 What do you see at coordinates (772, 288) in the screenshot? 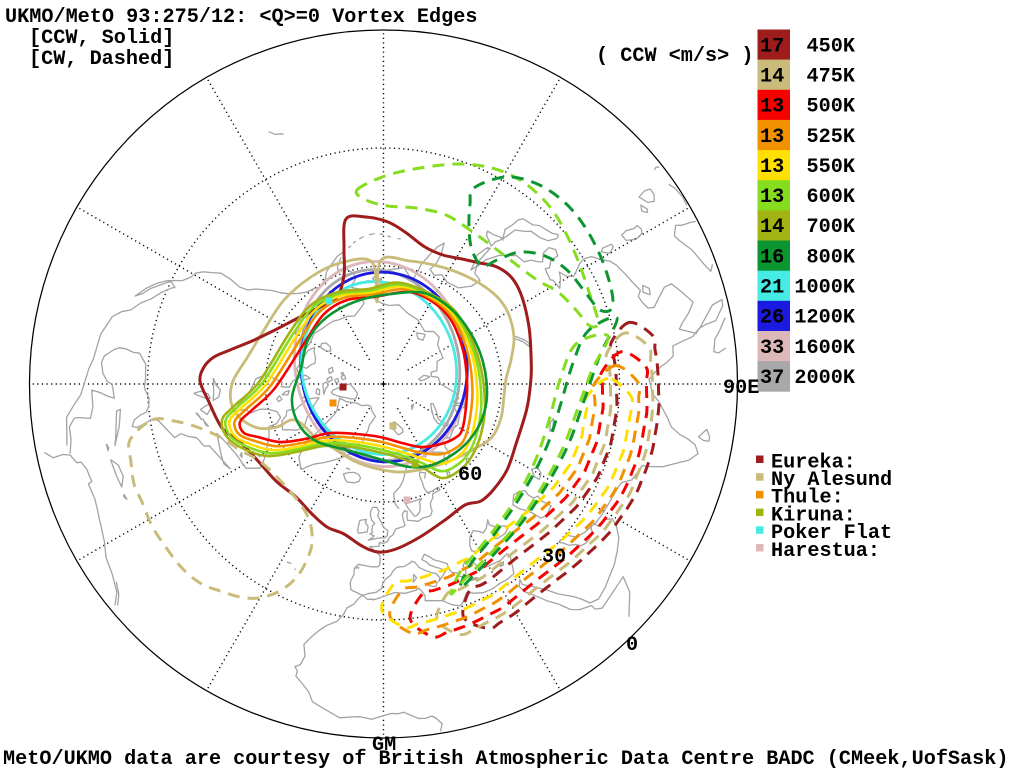
I see `svg-text: 21` at bounding box center [772, 288].